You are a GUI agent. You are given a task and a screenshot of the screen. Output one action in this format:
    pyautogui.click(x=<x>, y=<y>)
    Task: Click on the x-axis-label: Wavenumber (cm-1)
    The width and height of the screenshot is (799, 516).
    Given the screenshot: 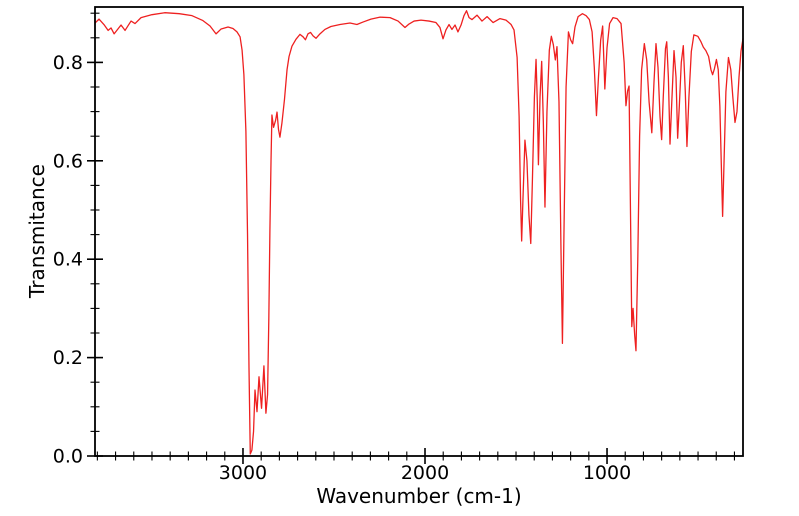 What is the action you would take?
    pyautogui.click(x=418, y=496)
    